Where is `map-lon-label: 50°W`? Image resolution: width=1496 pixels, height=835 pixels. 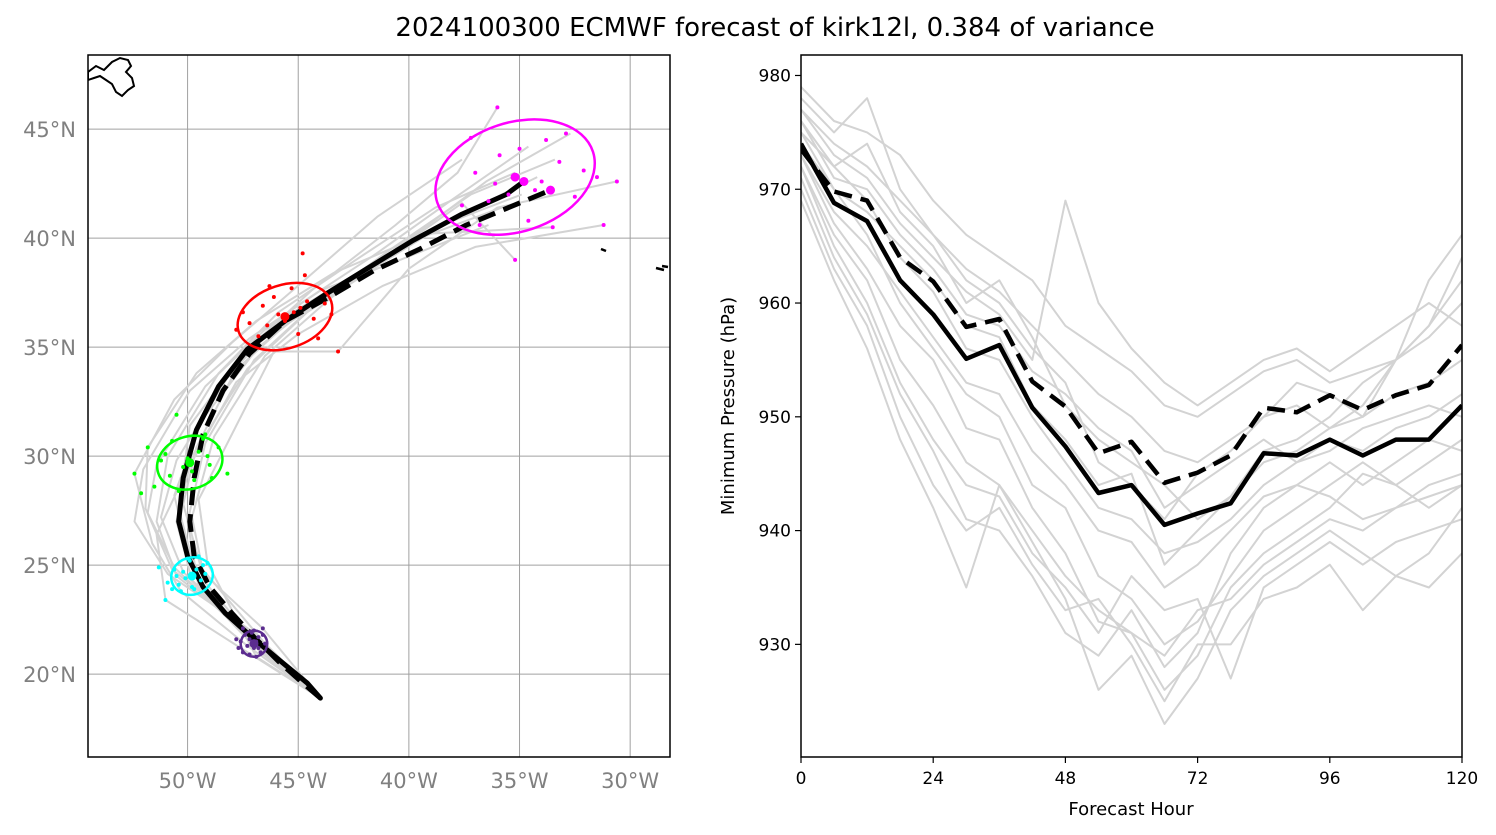 map-lon-label: 50°W is located at coordinates (188, 781).